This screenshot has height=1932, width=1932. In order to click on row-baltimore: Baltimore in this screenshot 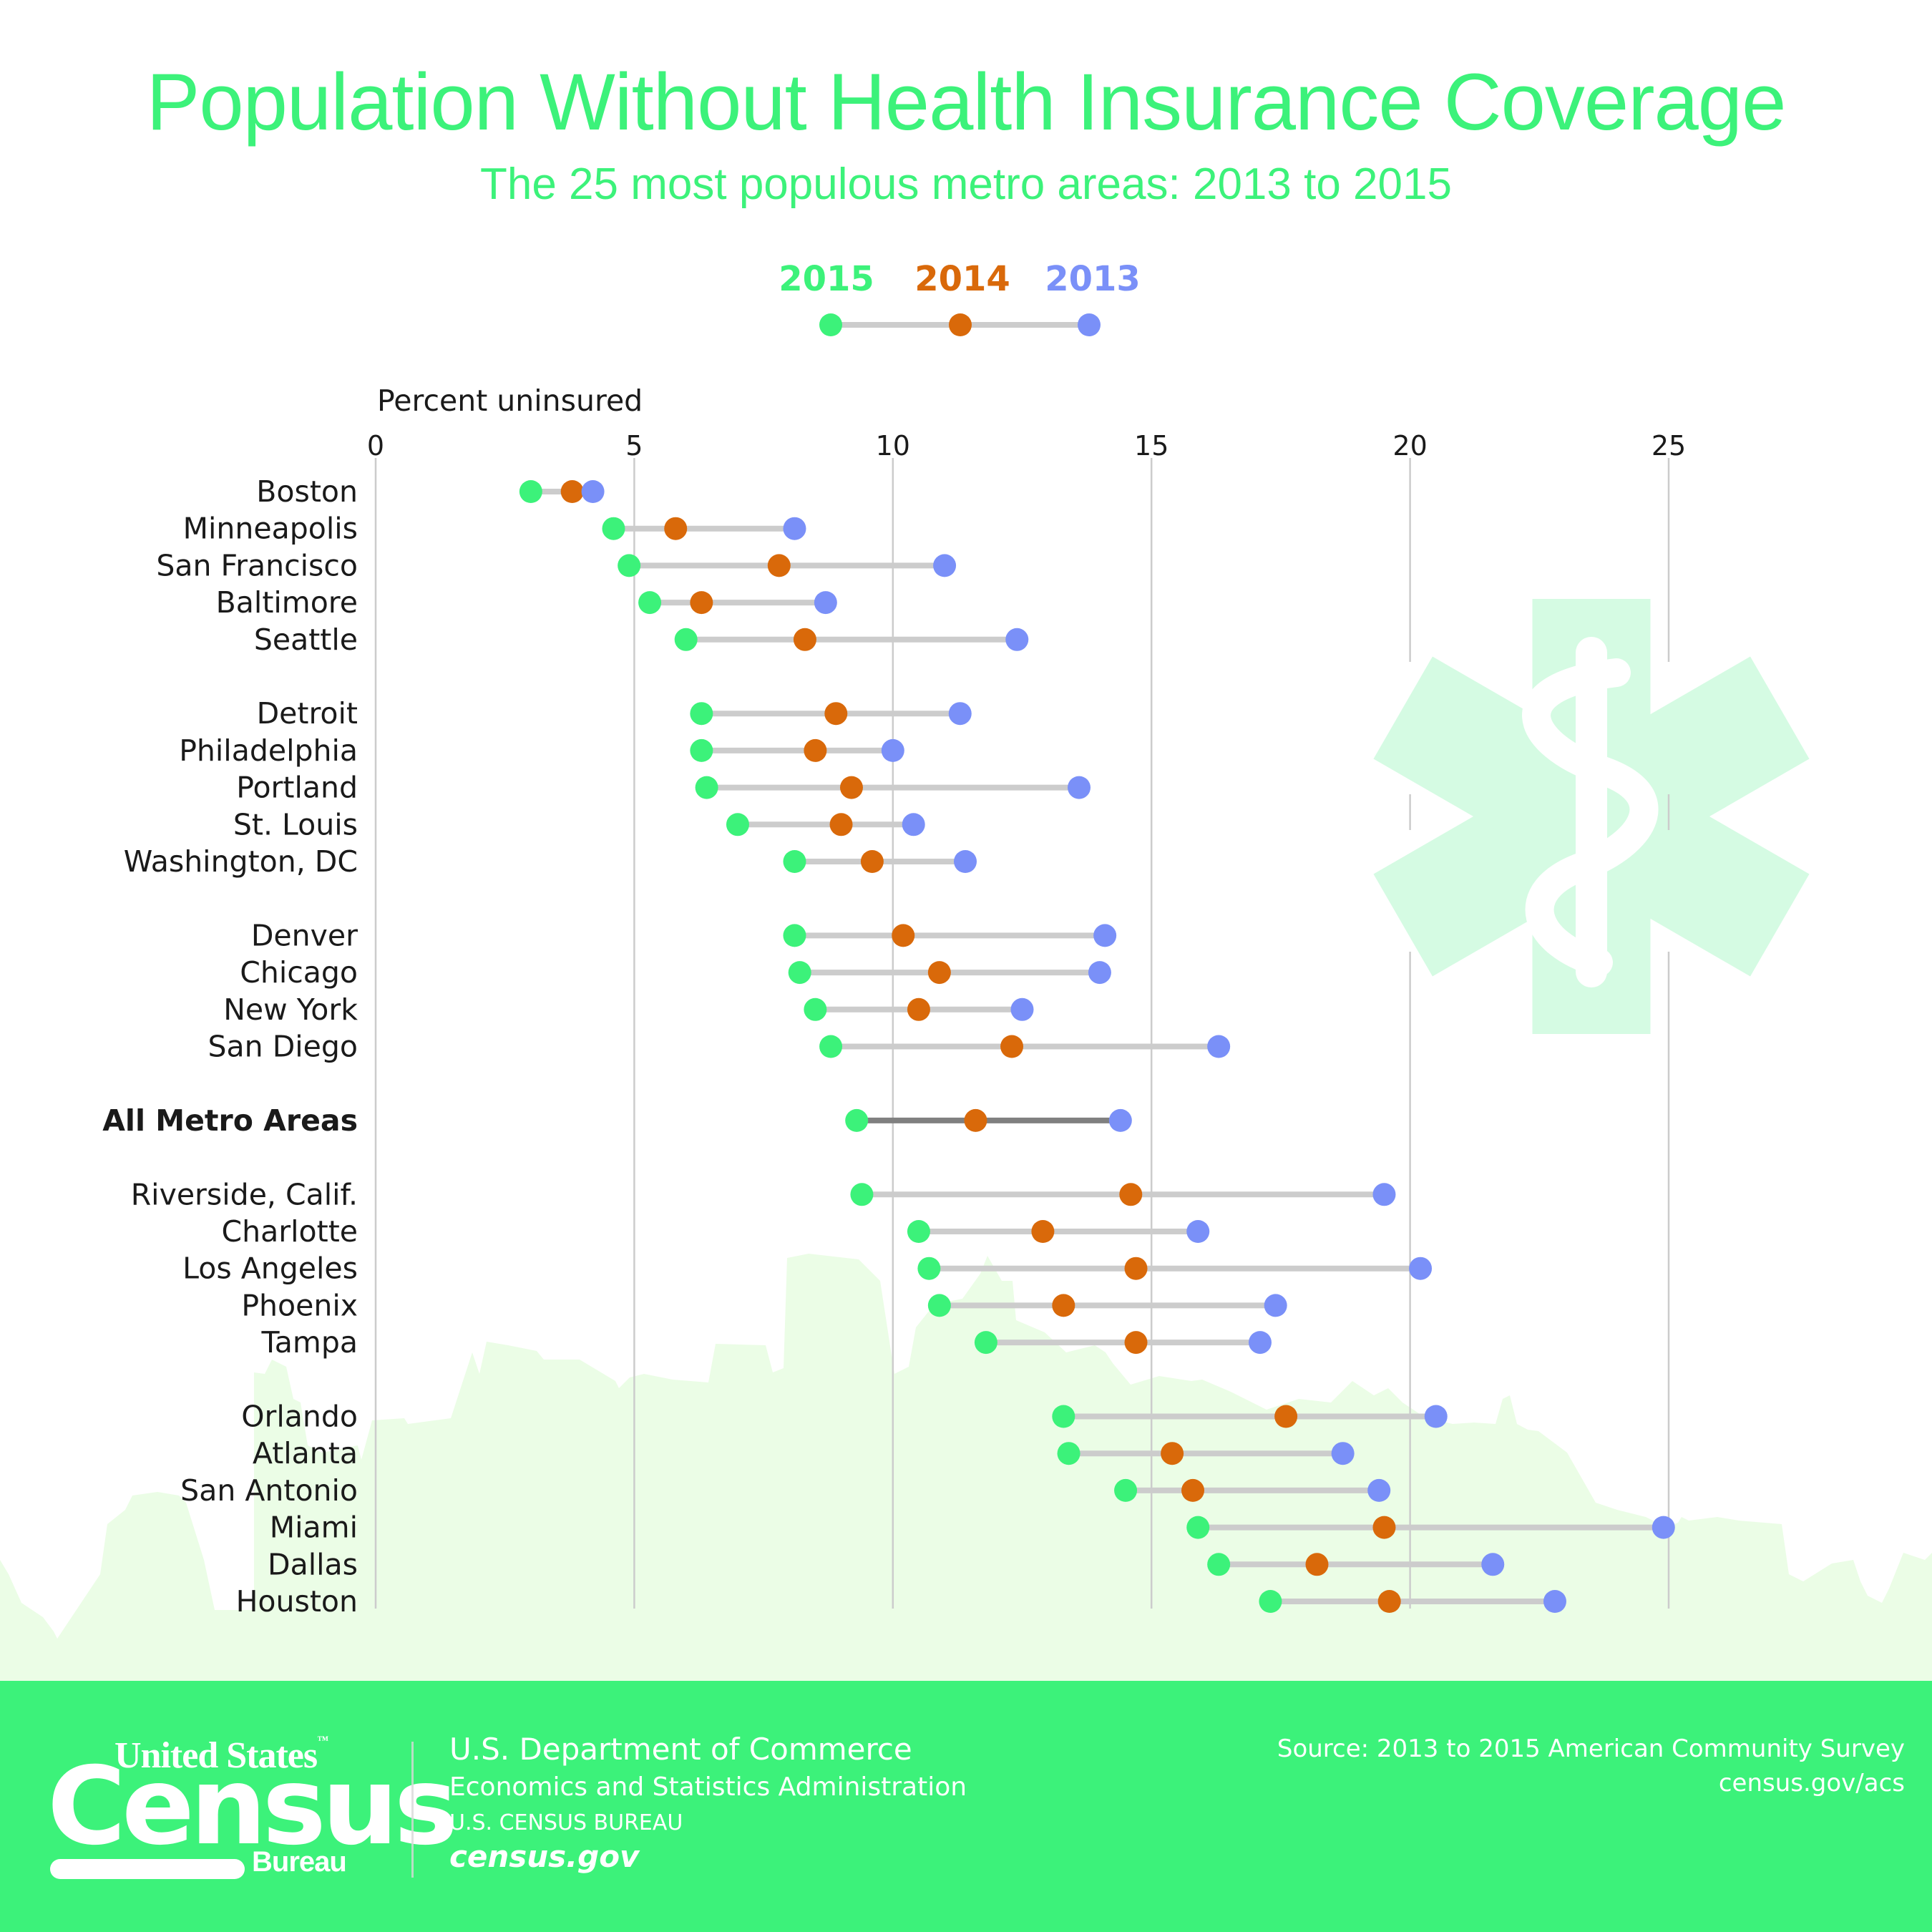, I will do `click(526, 602)`.